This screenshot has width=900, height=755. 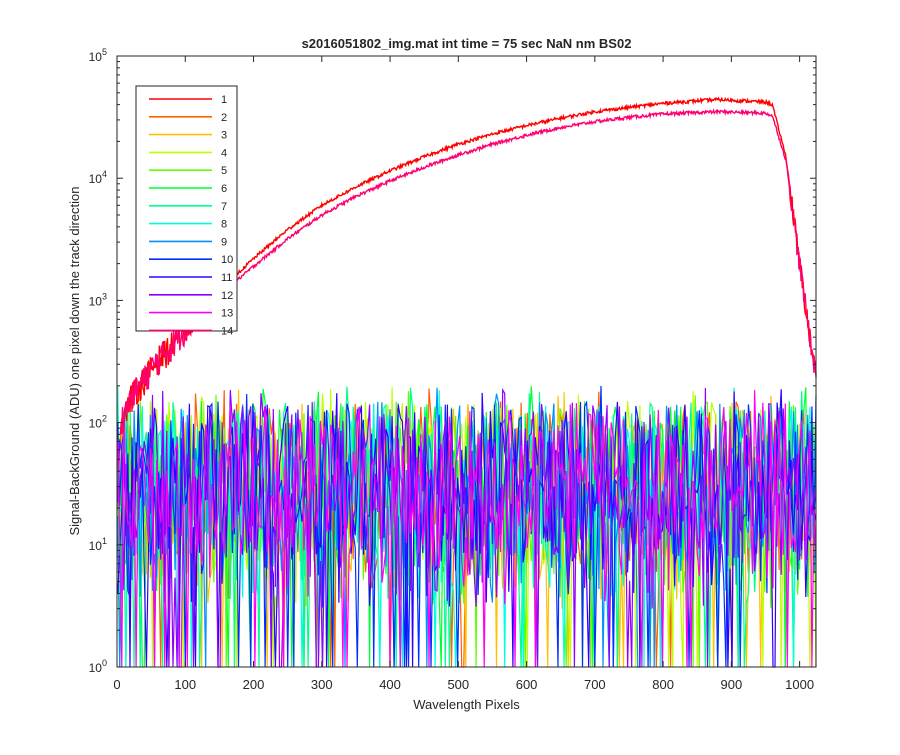 What do you see at coordinates (224, 242) in the screenshot?
I see `legend-label-9: 9` at bounding box center [224, 242].